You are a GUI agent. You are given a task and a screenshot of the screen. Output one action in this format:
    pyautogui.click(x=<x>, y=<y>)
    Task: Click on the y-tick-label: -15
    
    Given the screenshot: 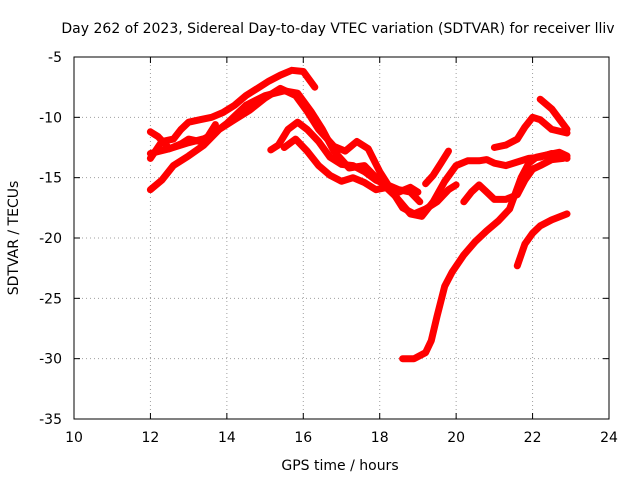 What is the action you would take?
    pyautogui.click(x=50, y=179)
    